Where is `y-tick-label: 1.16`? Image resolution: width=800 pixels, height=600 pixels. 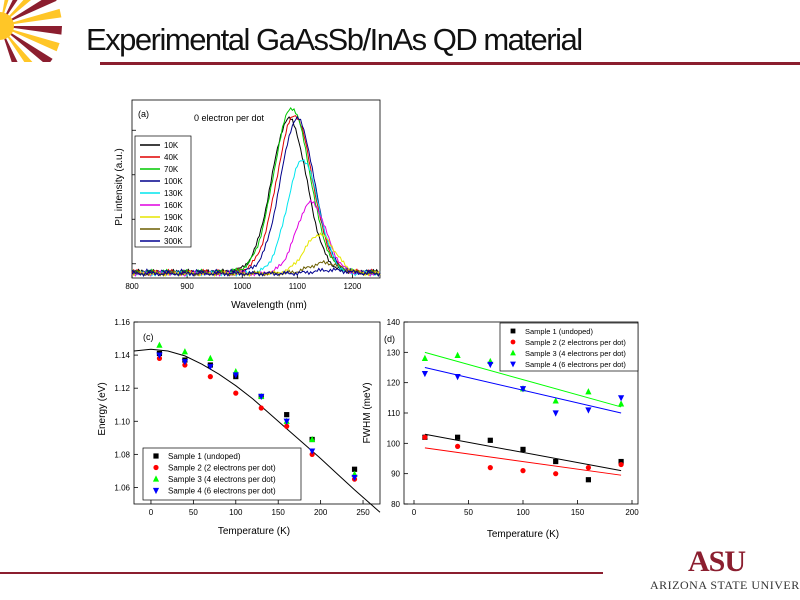 y-tick-label: 1.16 is located at coordinates (122, 322).